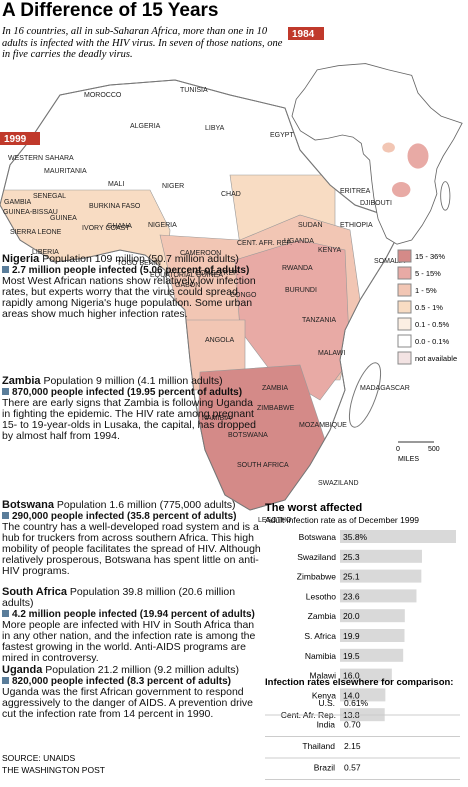  What do you see at coordinates (216, 418) in the screenshot?
I see `country-label: NAMIBIA` at bounding box center [216, 418].